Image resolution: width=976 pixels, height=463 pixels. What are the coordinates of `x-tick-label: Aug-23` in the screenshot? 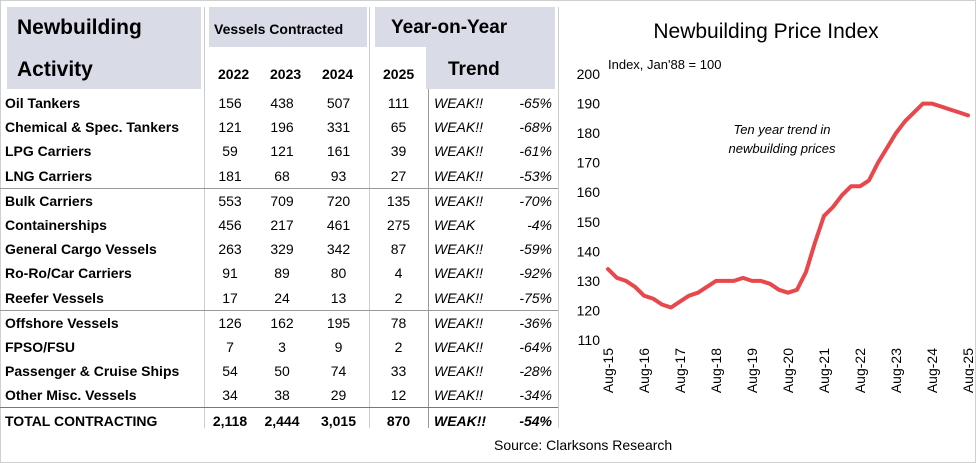 It's located at (896, 370).